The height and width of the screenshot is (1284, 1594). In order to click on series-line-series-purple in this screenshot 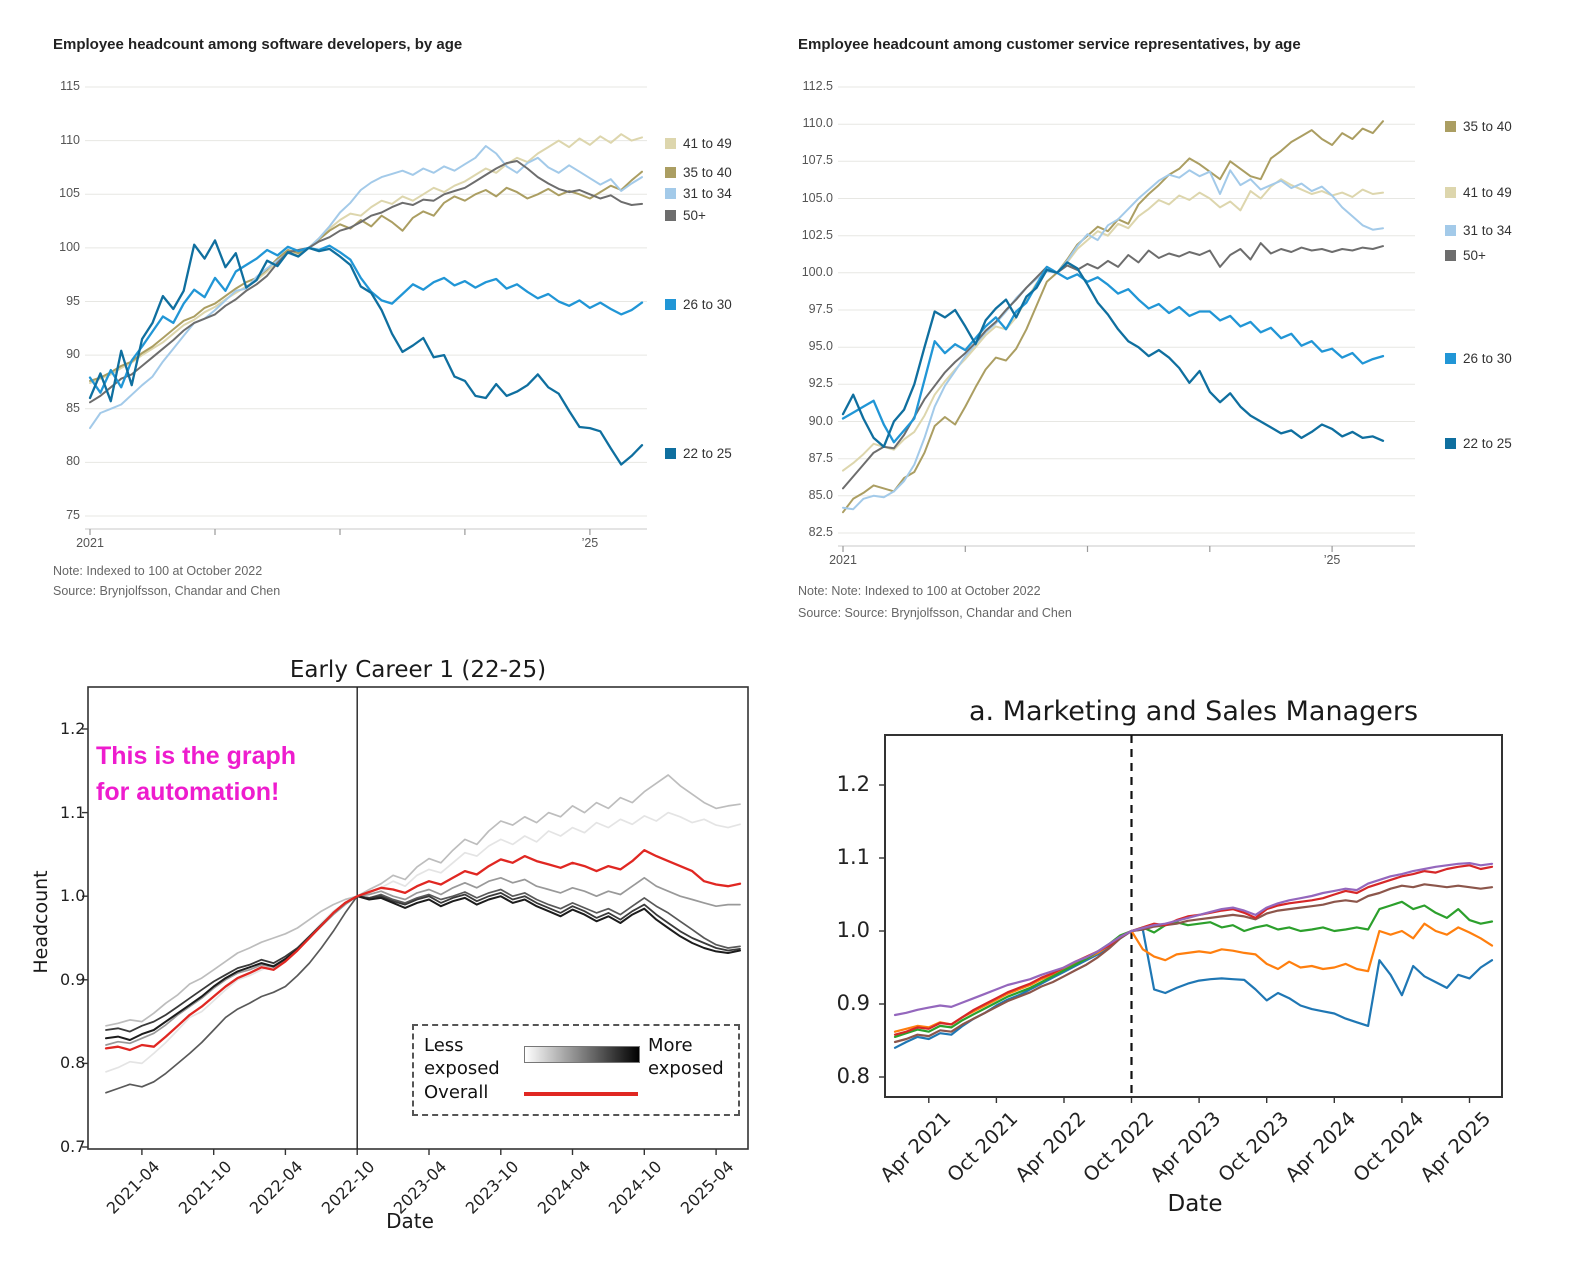, I will do `click(1193, 939)`.